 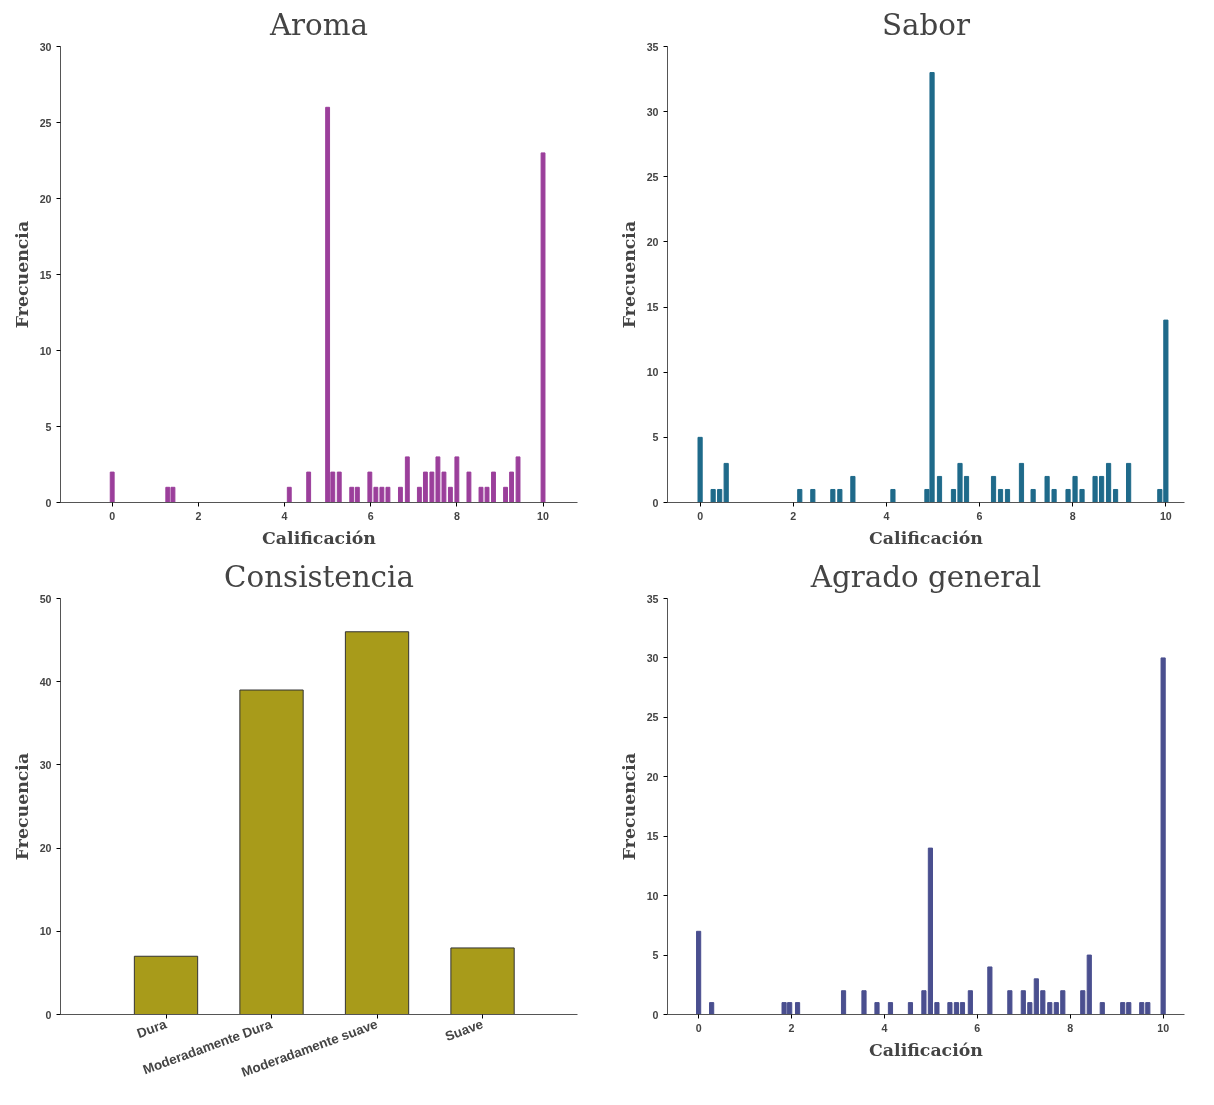 I want to click on chart-title: Aroma, so click(x=318, y=24).